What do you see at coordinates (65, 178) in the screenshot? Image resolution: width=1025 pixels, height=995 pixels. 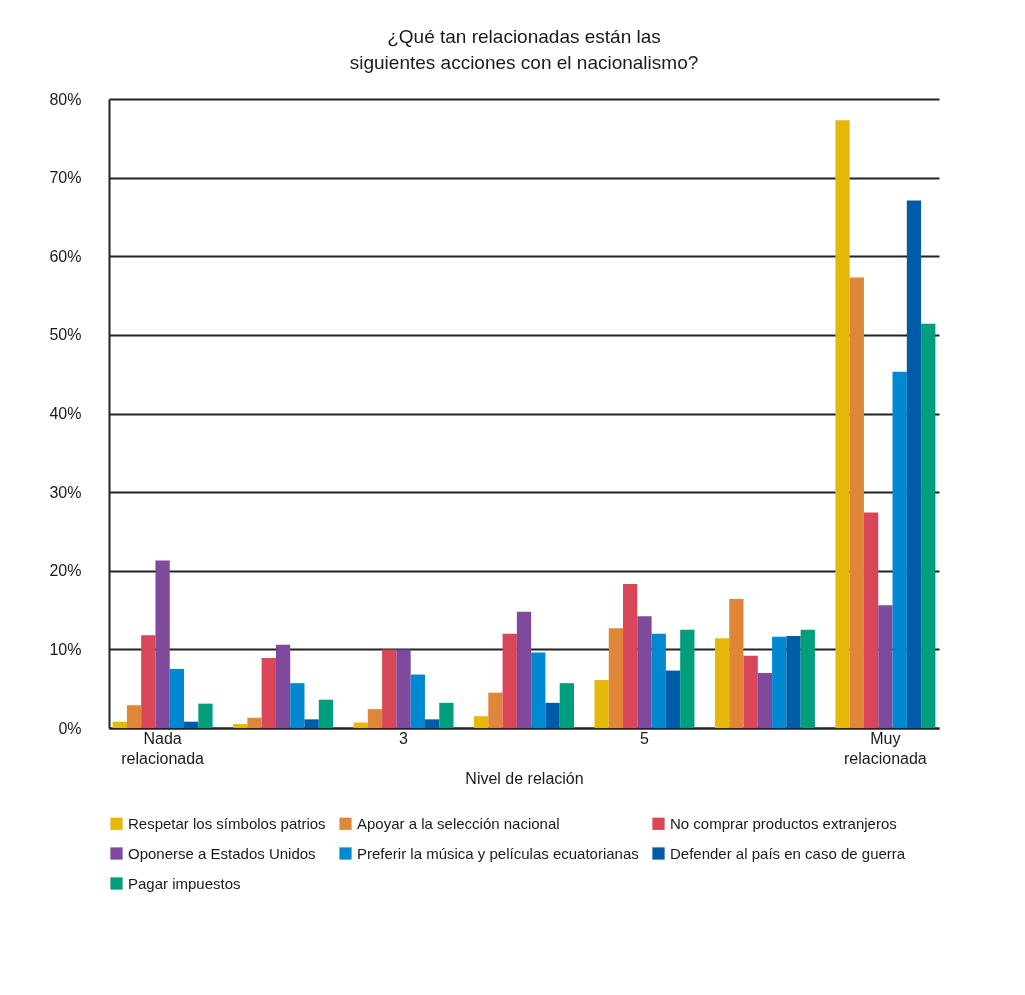 I see `y-tick-label: 70%` at bounding box center [65, 178].